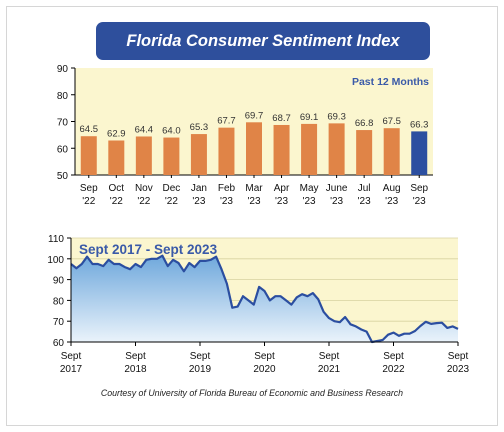  I want to click on bar-value-label: 66.8, so click(364, 123).